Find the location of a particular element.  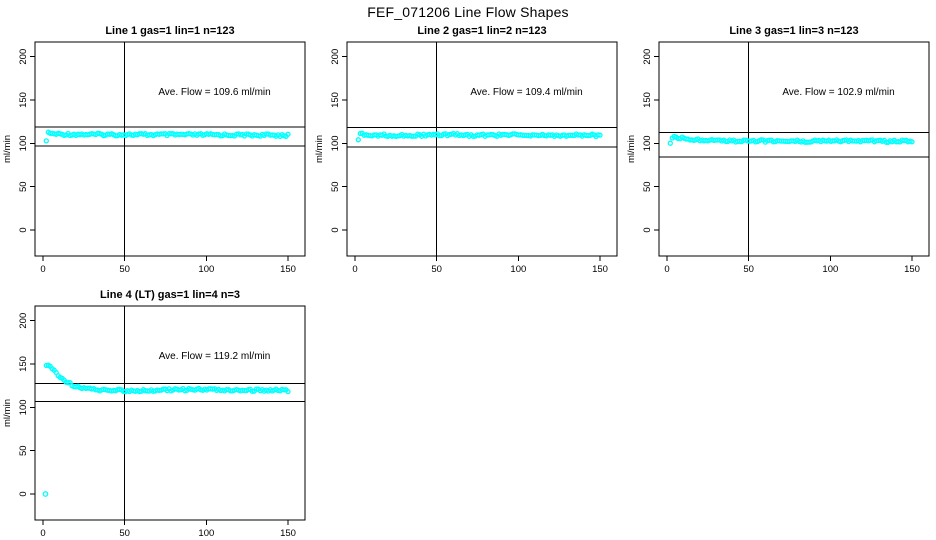

outlier-point is located at coordinates (45, 494).